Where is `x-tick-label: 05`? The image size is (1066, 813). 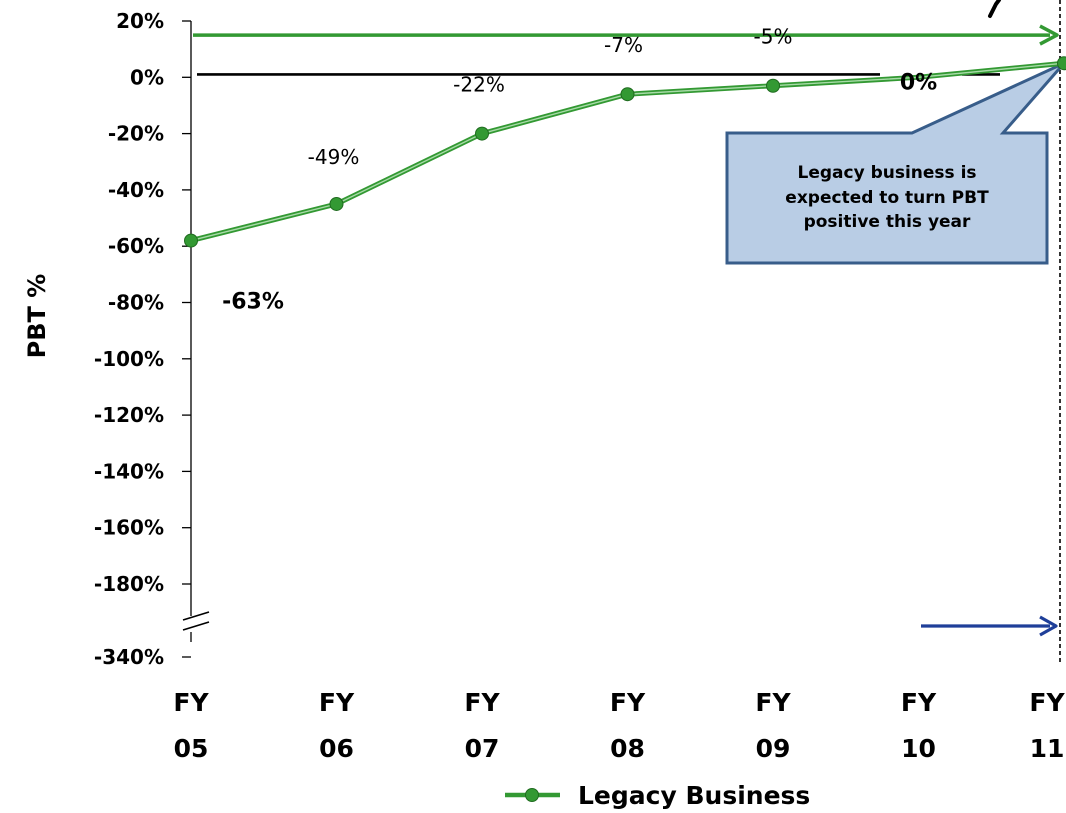
x-tick-label: 05 is located at coordinates (191, 748).